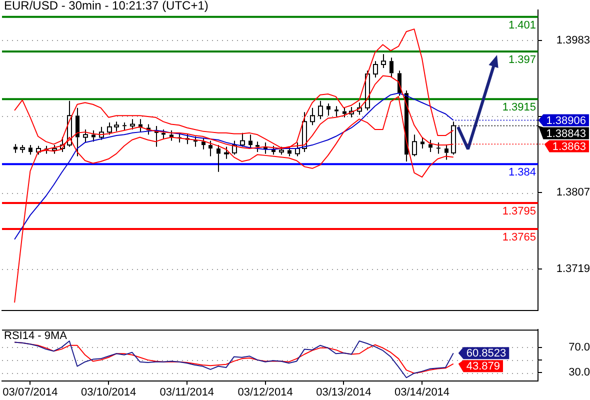 The width and height of the screenshot is (590, 400). I want to click on data-label: 43.879, so click(483, 366).